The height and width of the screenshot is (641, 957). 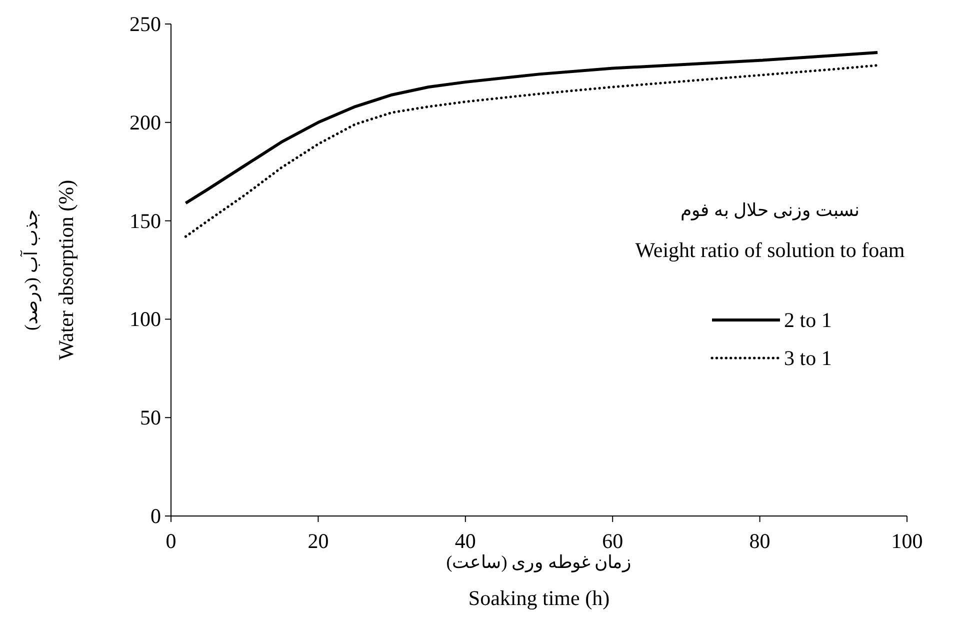 What do you see at coordinates (150, 418) in the screenshot?
I see `y-tick-label: 50` at bounding box center [150, 418].